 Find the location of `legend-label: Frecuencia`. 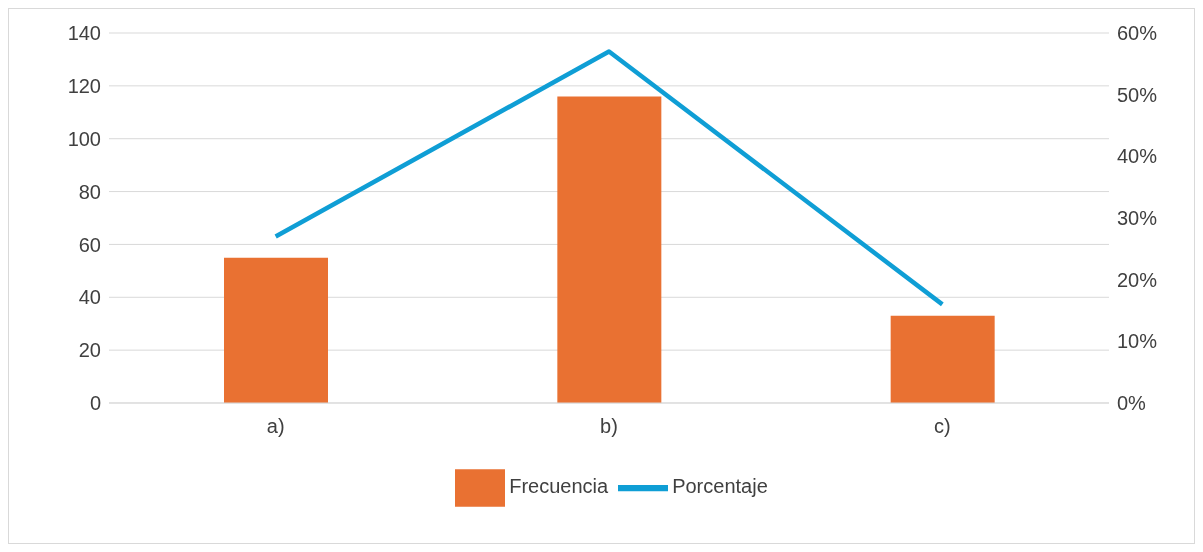

legend-label: Frecuencia is located at coordinates (559, 486).